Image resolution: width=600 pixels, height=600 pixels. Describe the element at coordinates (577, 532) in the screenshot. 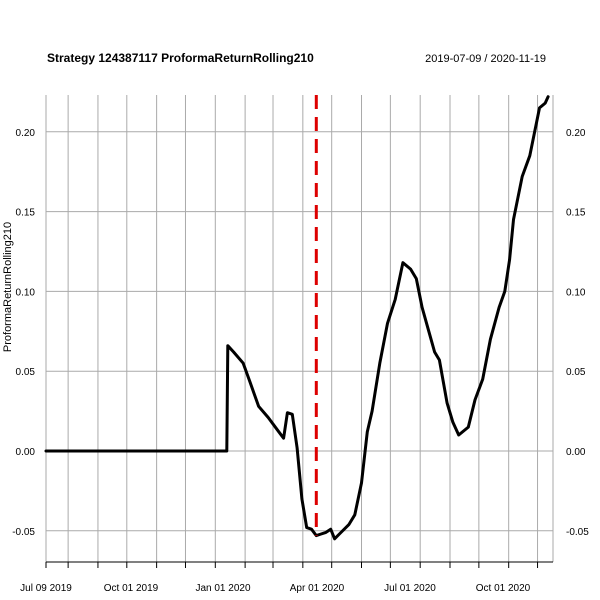

I see `y-tick-label-right: -0.05` at that location.